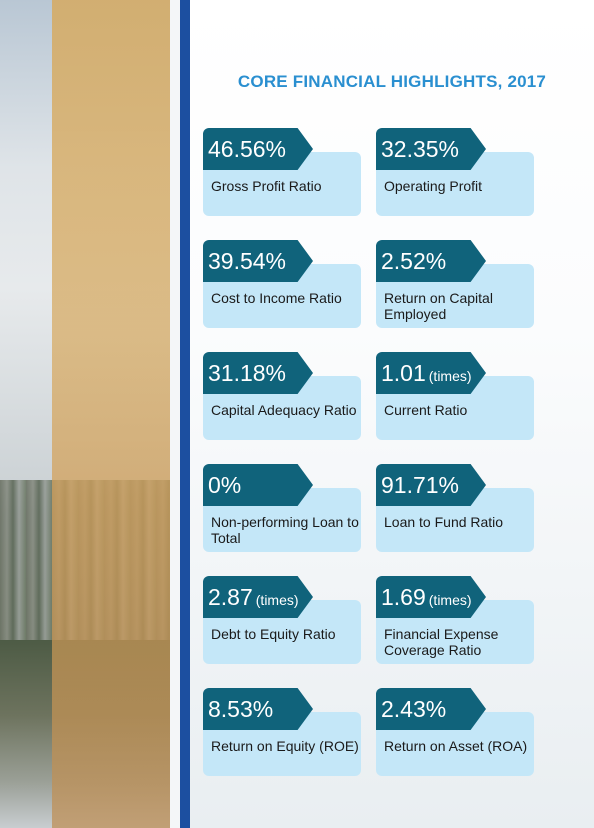  Describe the element at coordinates (403, 373) in the screenshot. I see `value-number: 1.01` at that location.